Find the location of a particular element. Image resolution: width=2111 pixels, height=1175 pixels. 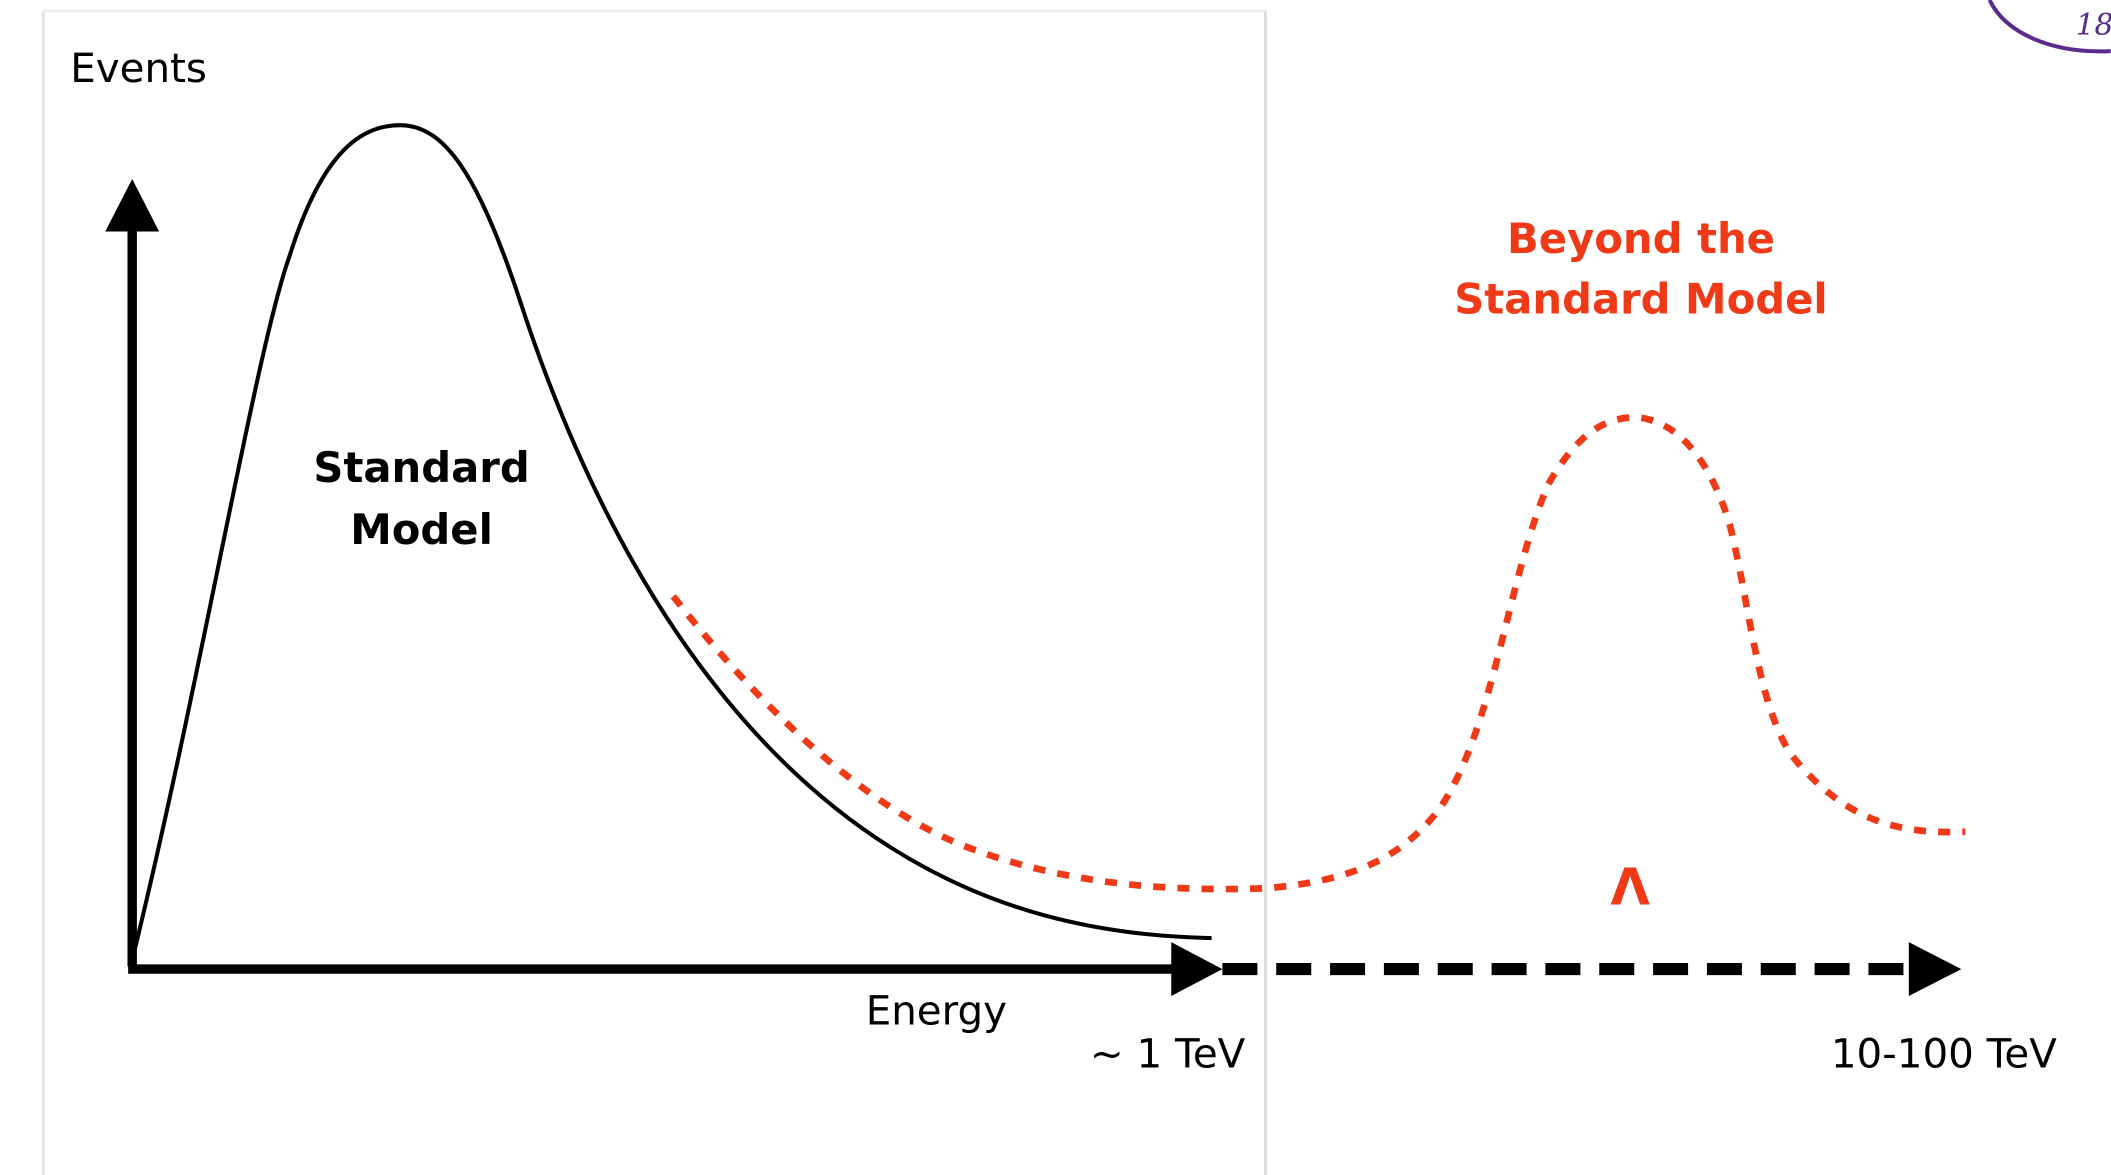

region-label: Standard is located at coordinates (421, 467).